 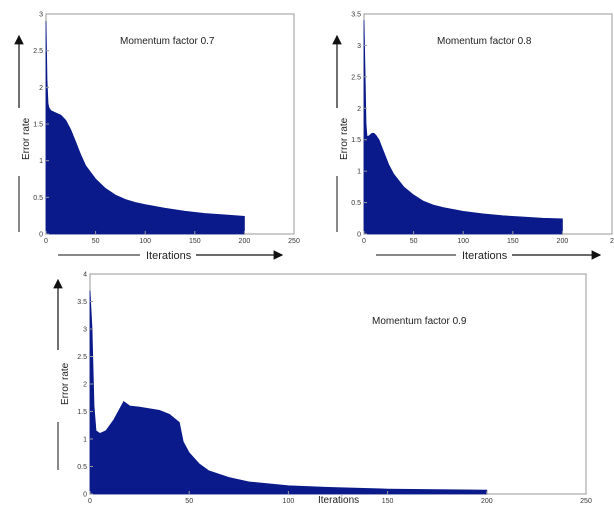 I want to click on chart-title: Momentum factor 0.9, so click(x=419, y=321).